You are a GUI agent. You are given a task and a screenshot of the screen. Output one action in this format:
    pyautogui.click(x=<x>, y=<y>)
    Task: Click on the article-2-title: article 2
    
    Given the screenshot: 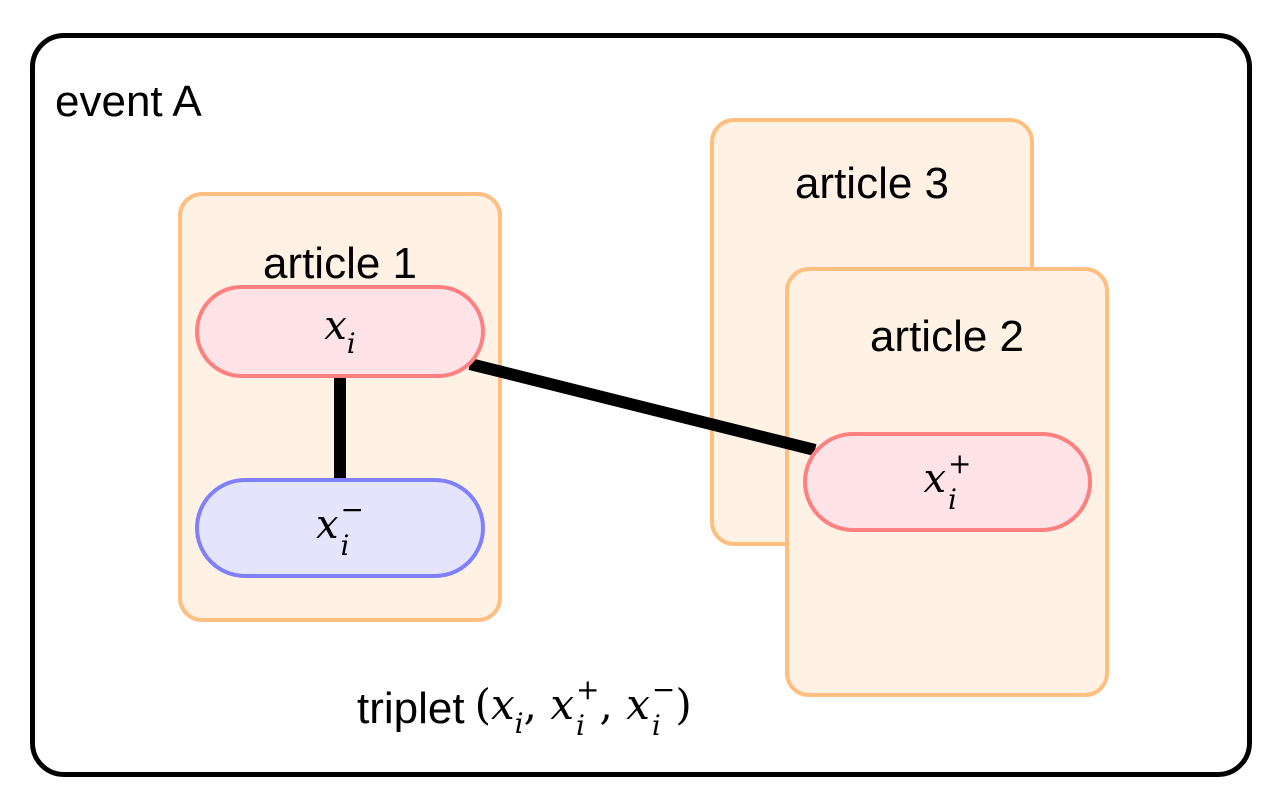 What is the action you would take?
    pyautogui.click(x=947, y=336)
    